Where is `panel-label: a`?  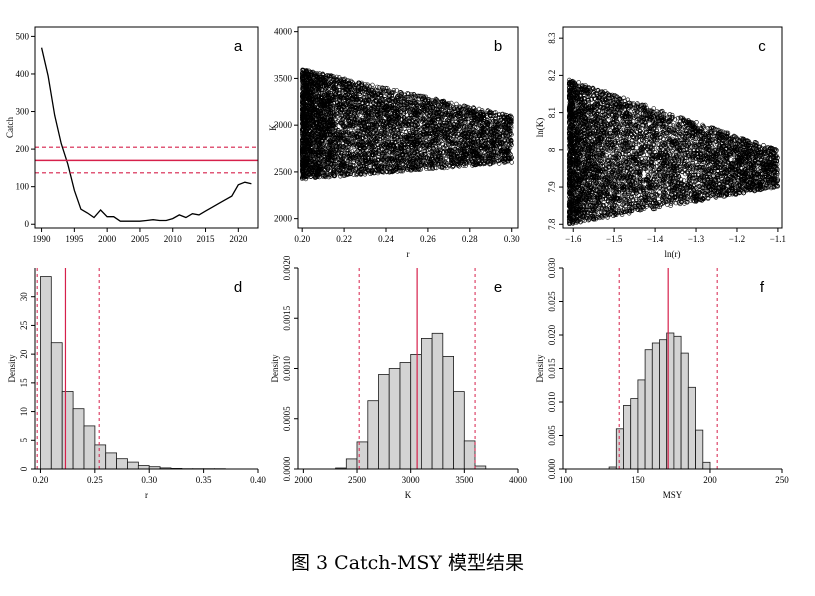 panel-label: a is located at coordinates (238, 46).